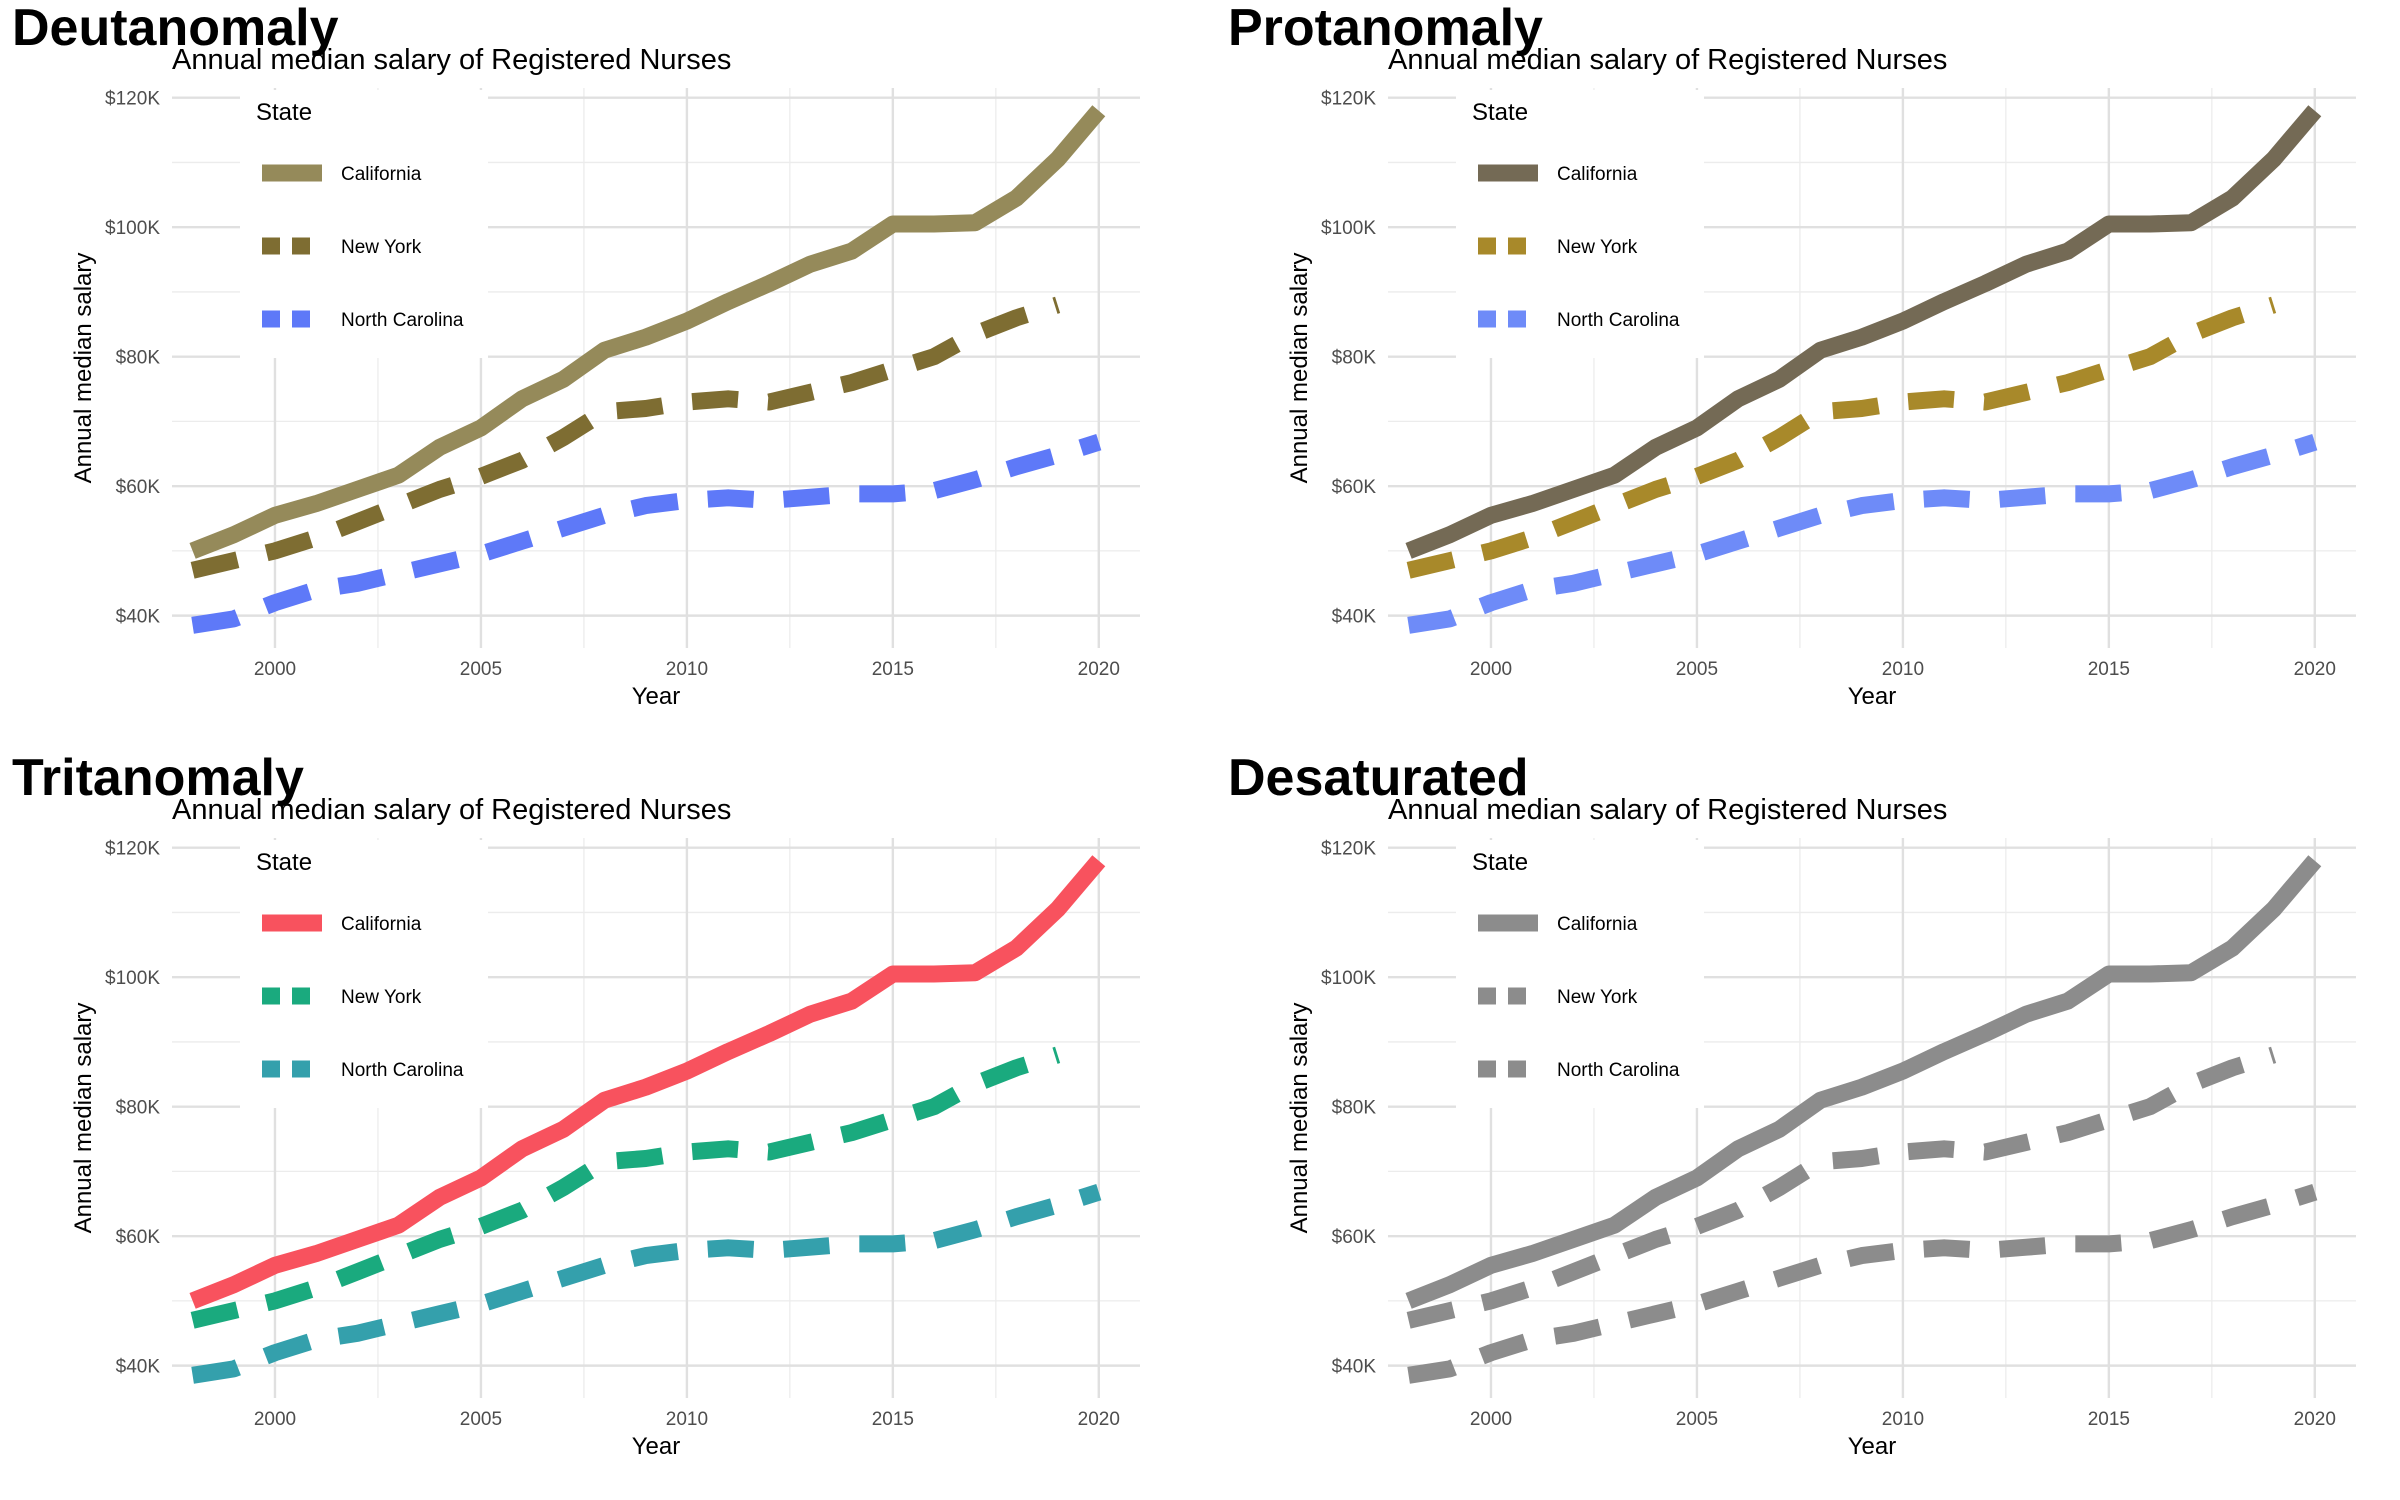 The image size is (2400, 1500). I want to click on panel-title: Tritanomaly, so click(158, 778).